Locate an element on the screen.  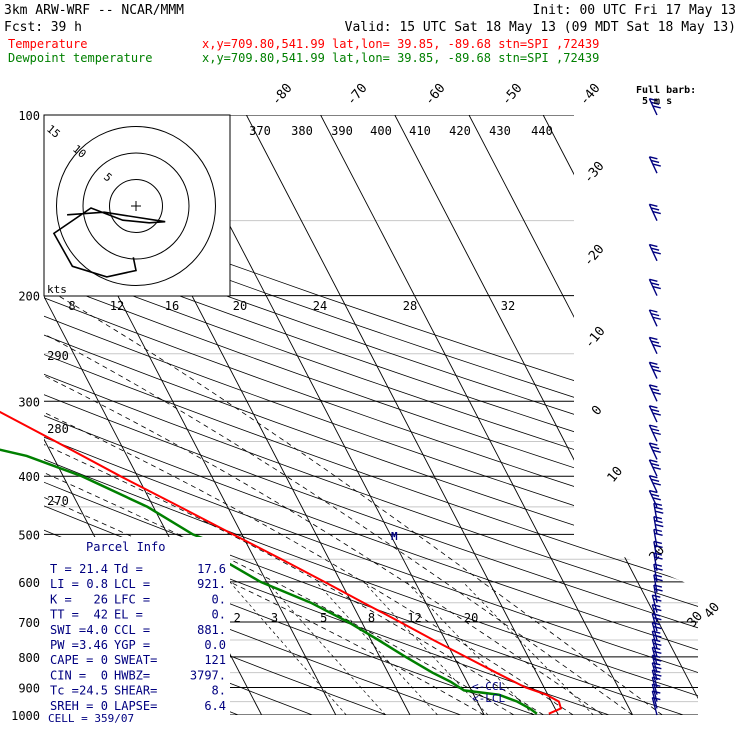
pressure-tick-label: 400 is located at coordinates (29, 477).